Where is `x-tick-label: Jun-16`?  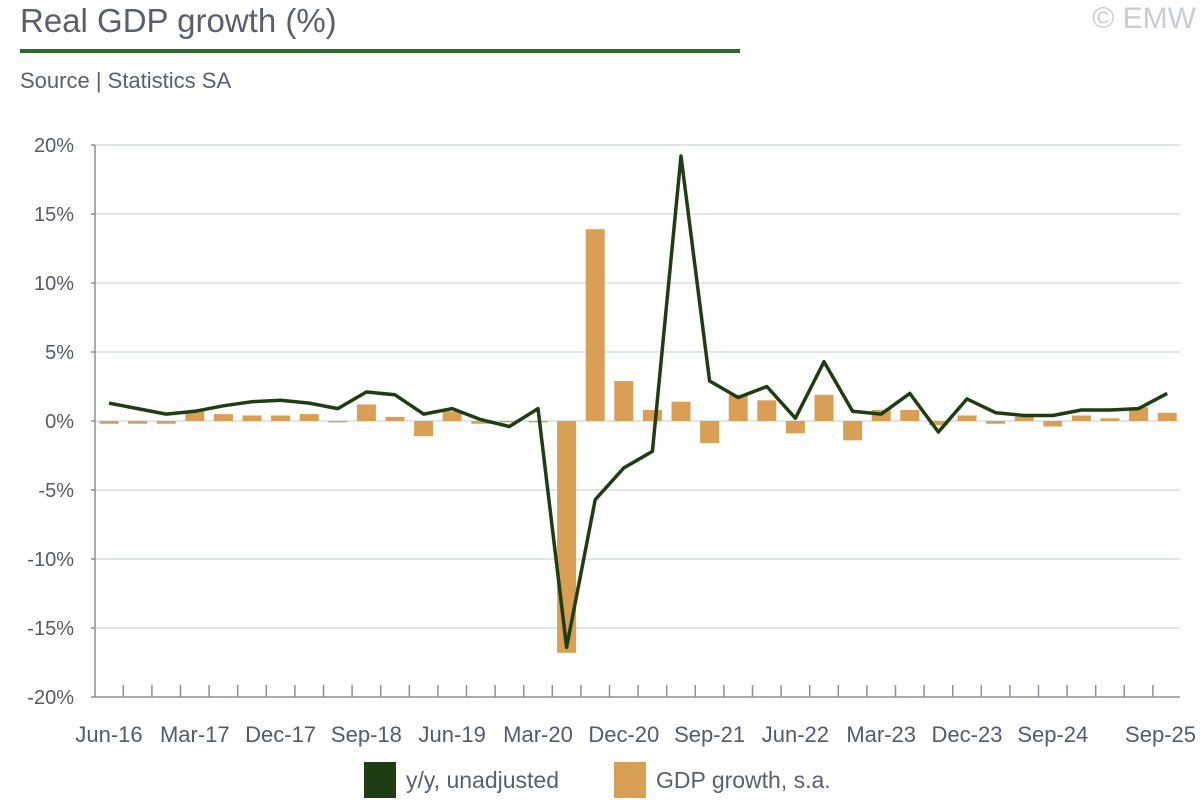
x-tick-label: Jun-16 is located at coordinates (108, 734).